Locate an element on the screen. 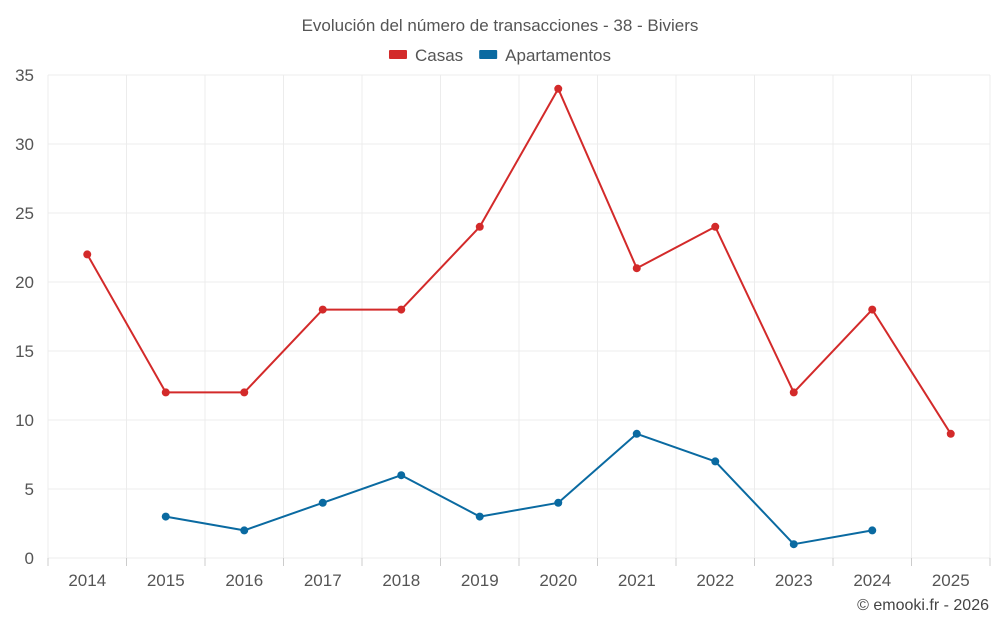 Image resolution: width=1000 pixels, height=625 pixels. y-tick-label: 25 is located at coordinates (24, 213).